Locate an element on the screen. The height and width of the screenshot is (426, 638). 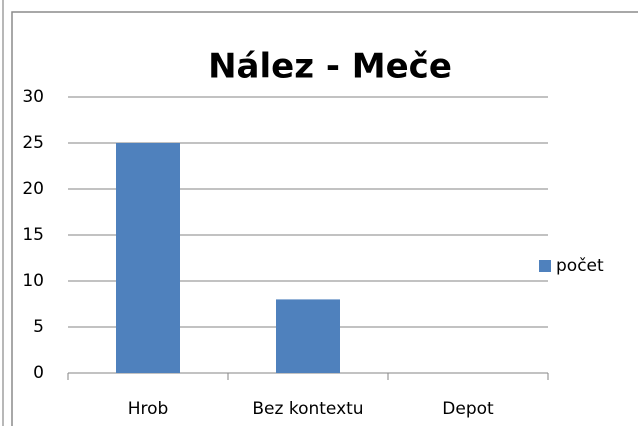
chart-title: Nález - Meče is located at coordinates (330, 67).